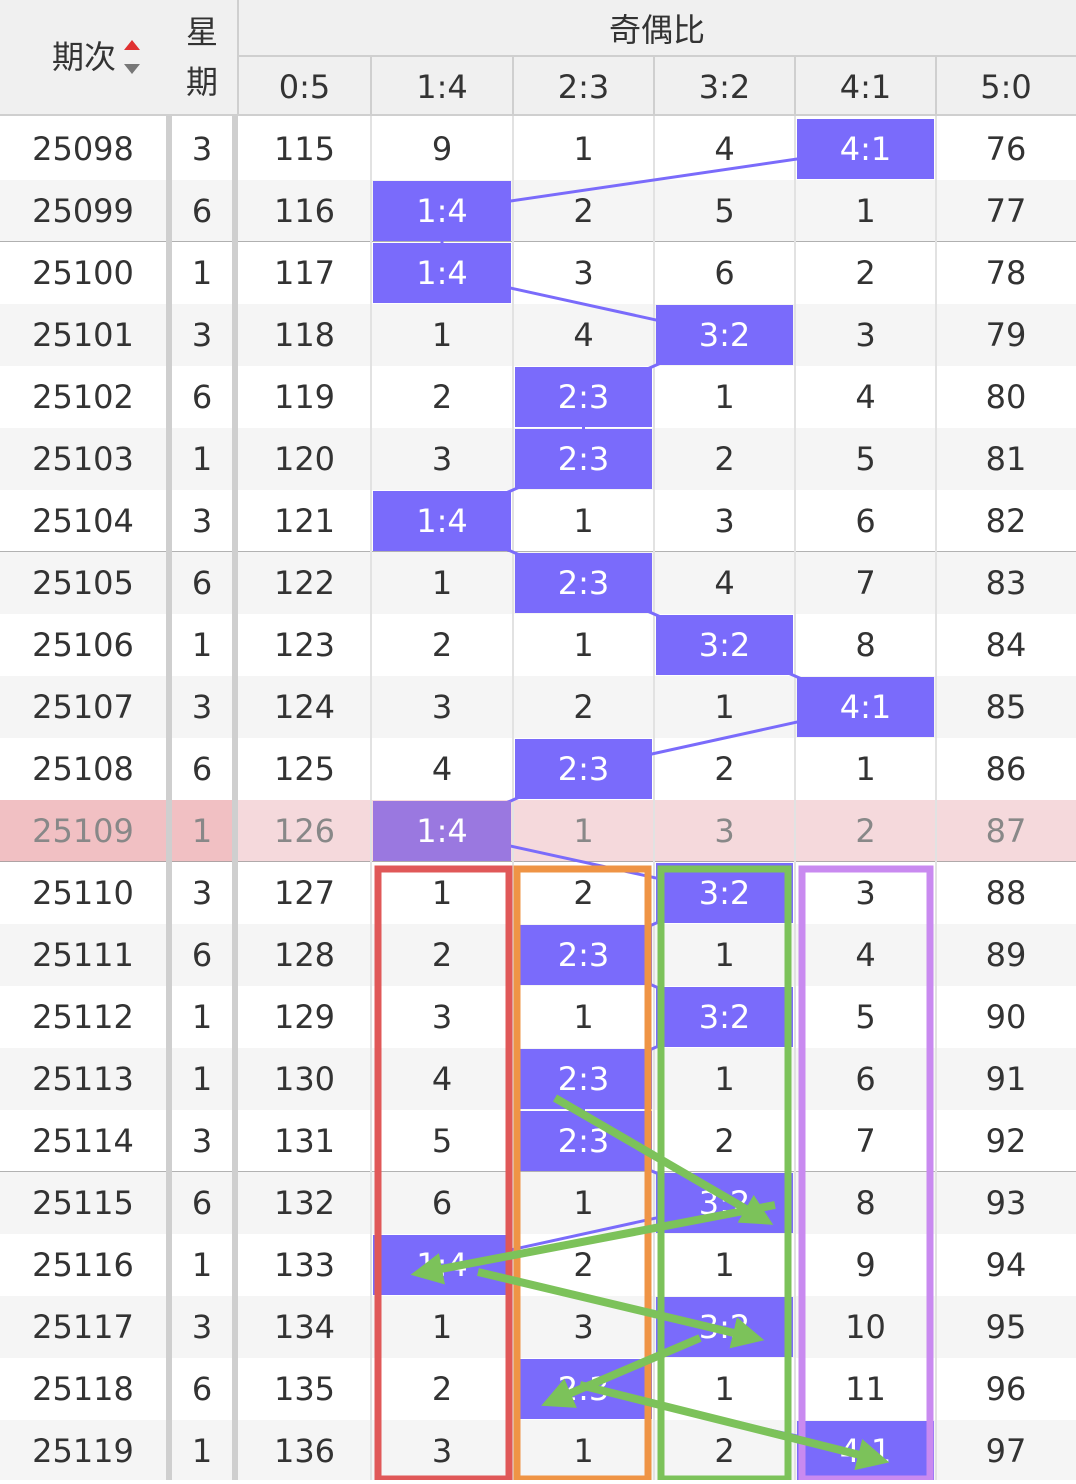  I want to click on ratio-header: 0:5, so click(305, 87).